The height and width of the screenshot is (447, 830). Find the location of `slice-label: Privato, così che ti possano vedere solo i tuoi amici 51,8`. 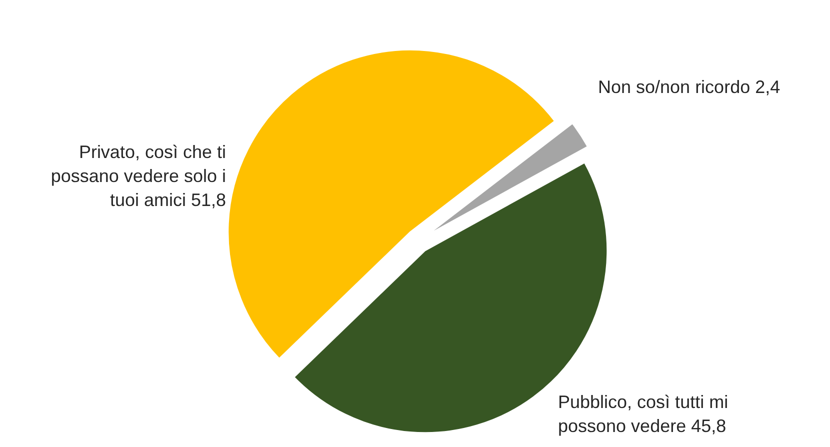

slice-label: Privato, così che ti possano vedere solo i tuoi amici 51,8 is located at coordinates (138, 176).